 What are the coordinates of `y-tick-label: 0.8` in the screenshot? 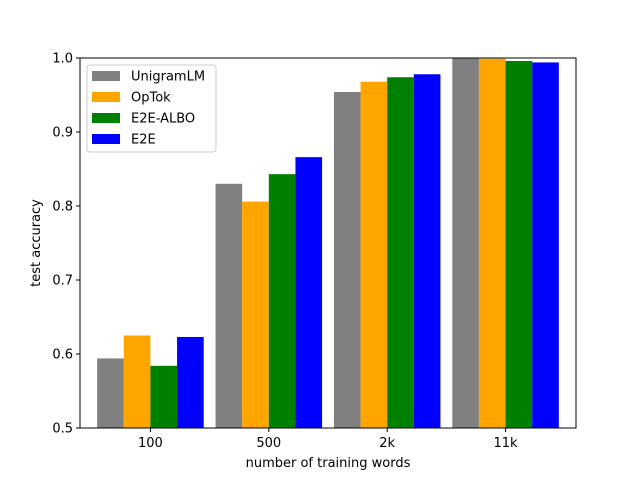 It's located at (62, 207).